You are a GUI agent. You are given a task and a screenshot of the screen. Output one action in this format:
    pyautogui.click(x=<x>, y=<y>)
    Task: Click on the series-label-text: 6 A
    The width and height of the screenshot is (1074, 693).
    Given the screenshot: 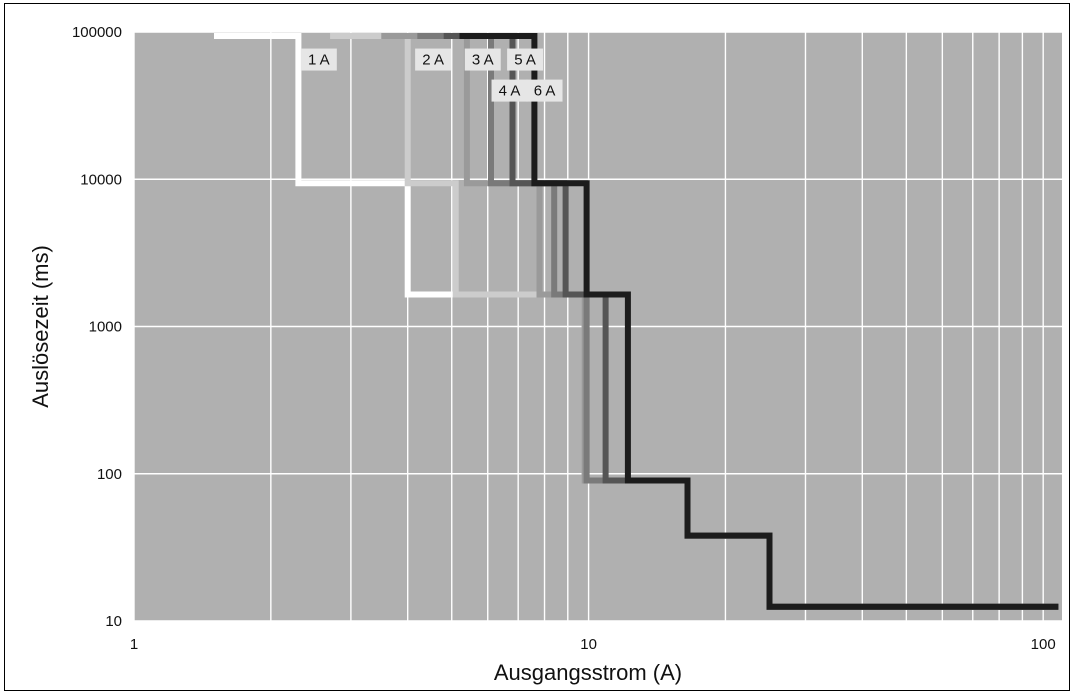 What is the action you would take?
    pyautogui.click(x=545, y=91)
    